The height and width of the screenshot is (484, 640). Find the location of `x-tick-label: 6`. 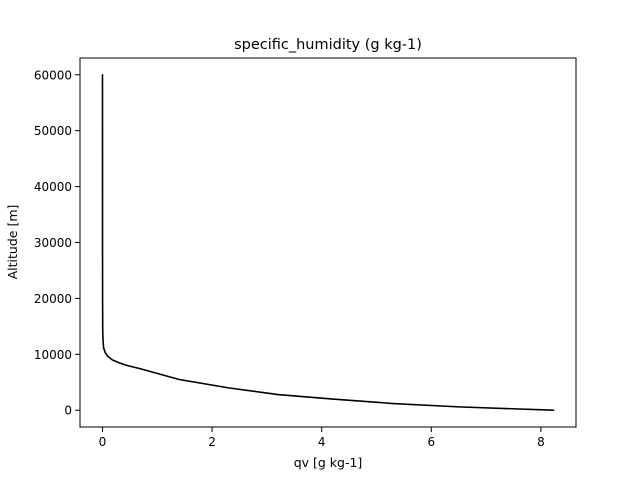

x-tick-label: 6 is located at coordinates (431, 442).